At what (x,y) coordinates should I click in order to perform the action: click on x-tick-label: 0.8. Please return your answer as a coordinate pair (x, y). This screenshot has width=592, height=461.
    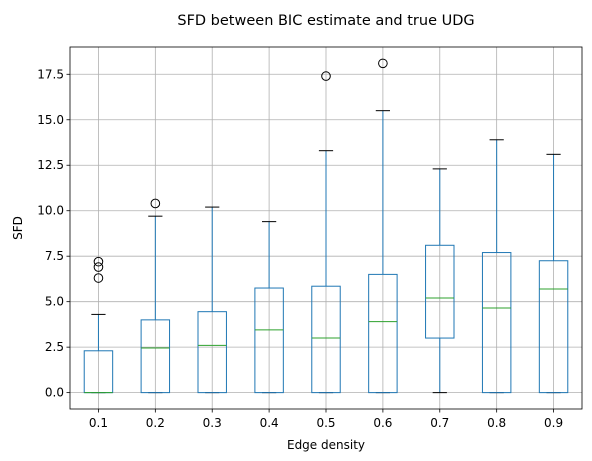
    Looking at the image, I should click on (496, 423).